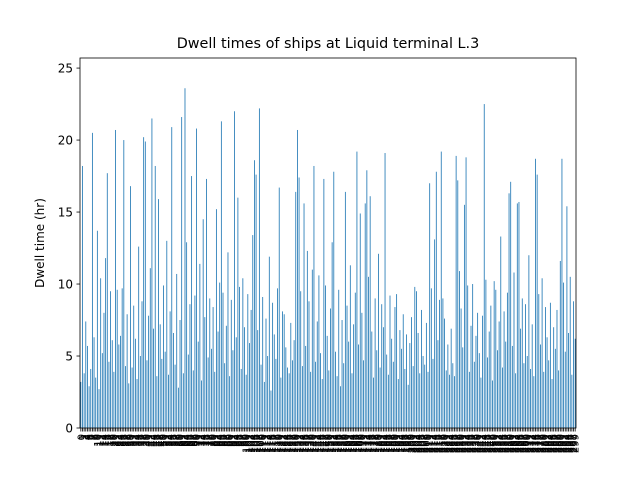  Describe the element at coordinates (108, 440) in the screenshot. I see `x-tick-label: 16` at that location.